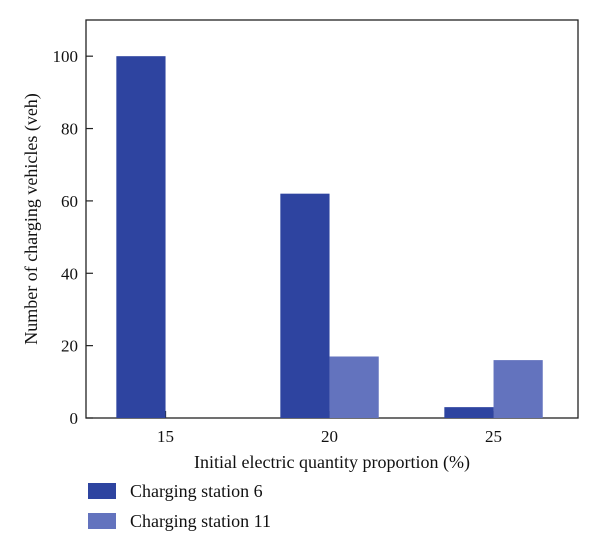  What do you see at coordinates (74, 418) in the screenshot?
I see `y-tick-label-0: 0` at bounding box center [74, 418].